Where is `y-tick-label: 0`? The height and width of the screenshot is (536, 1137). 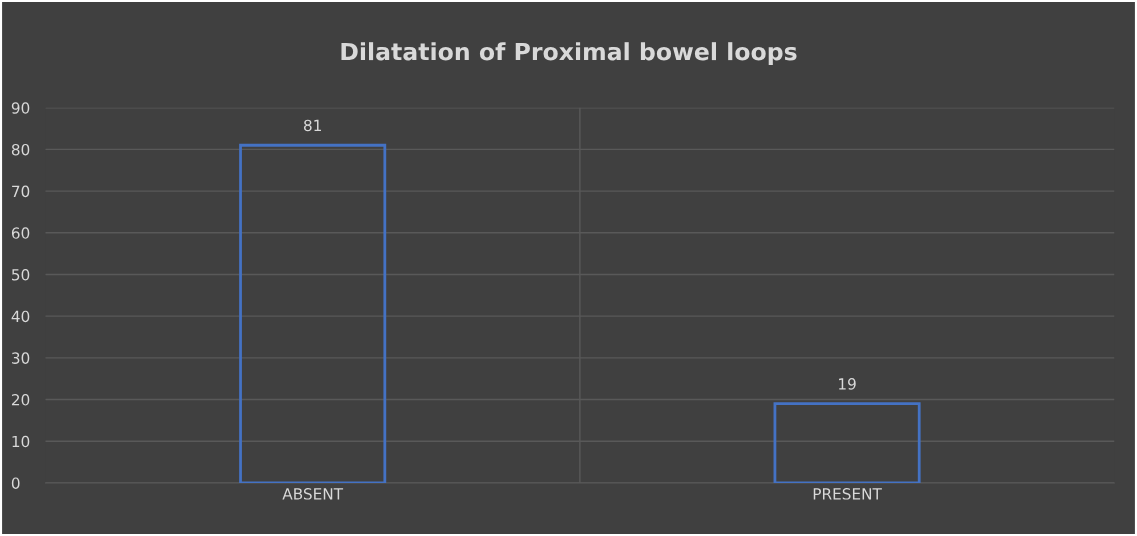 y-tick-label: 0 is located at coordinates (15, 483).